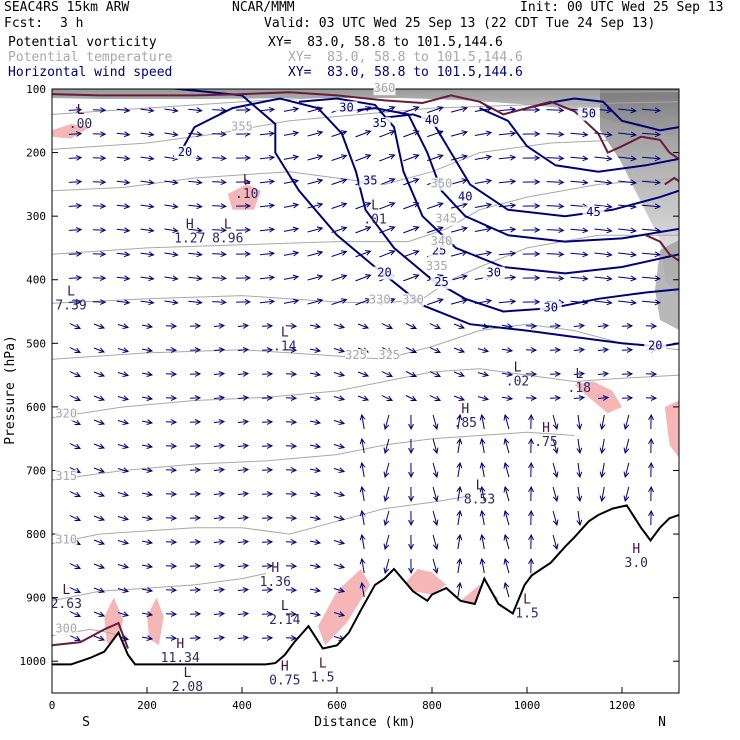 The image size is (740, 740). Describe the element at coordinates (465, 409) in the screenshot. I see `extremum-letter: H` at that location.